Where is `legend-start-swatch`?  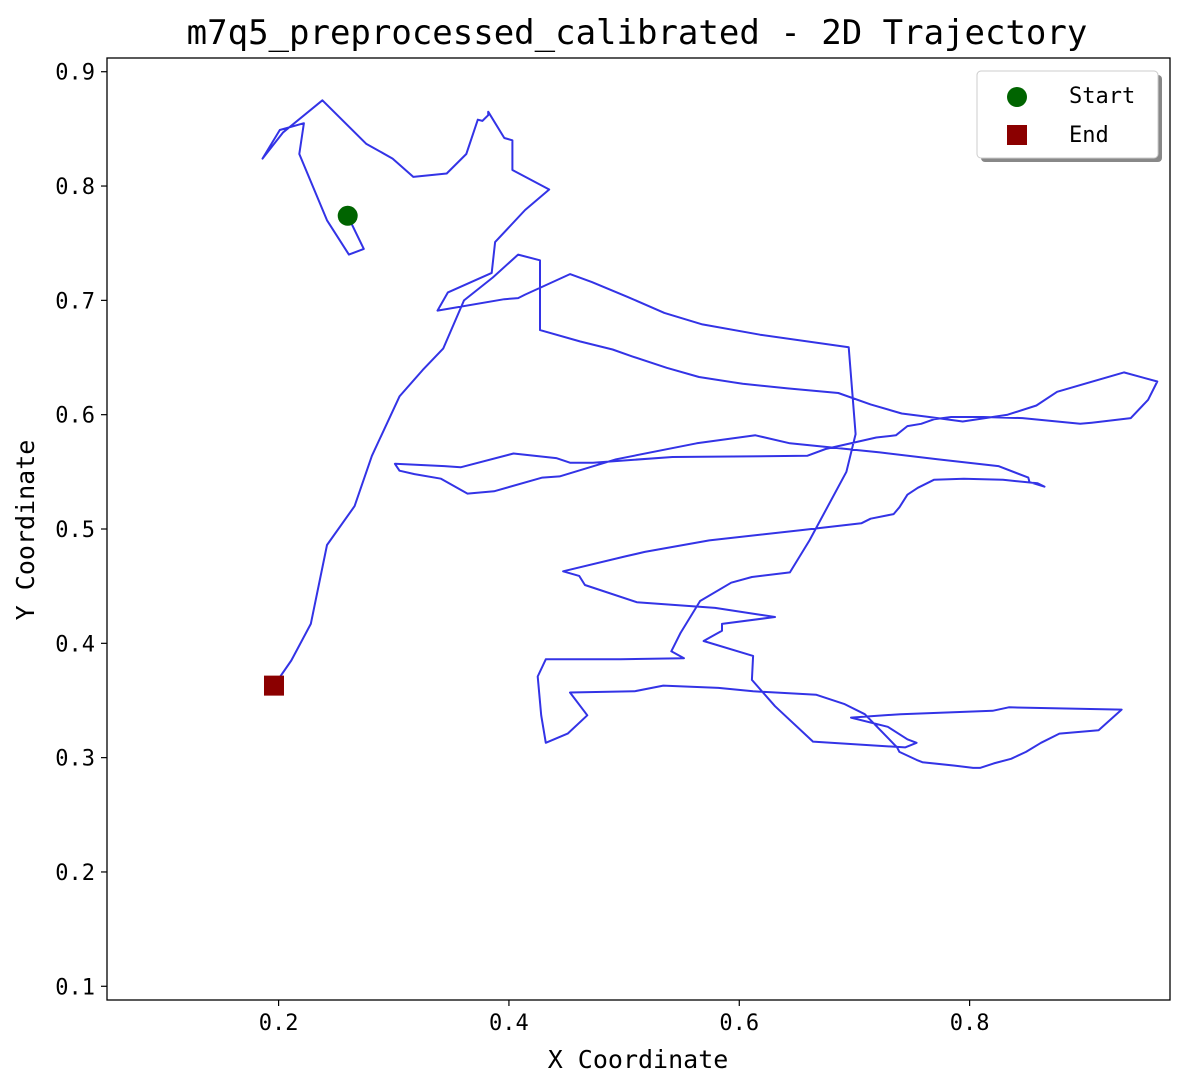
legend-start-swatch is located at coordinates (1017, 97).